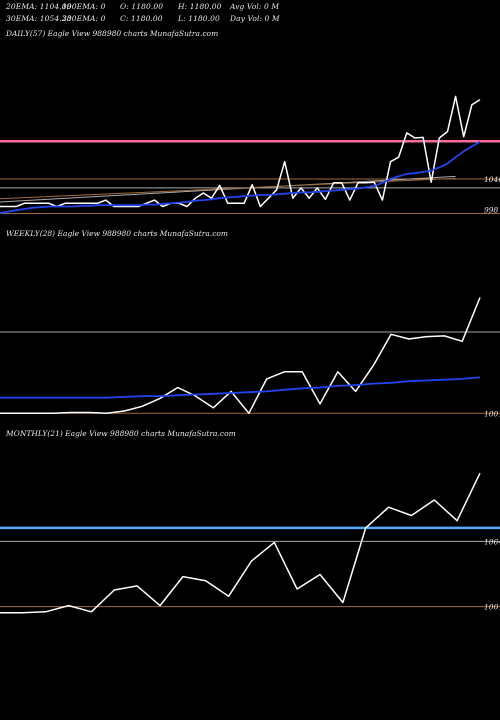 The image size is (500, 720). What do you see at coordinates (492, 541) in the screenshot?
I see `monthly-axis-label-1064: 1064` at bounding box center [492, 541].